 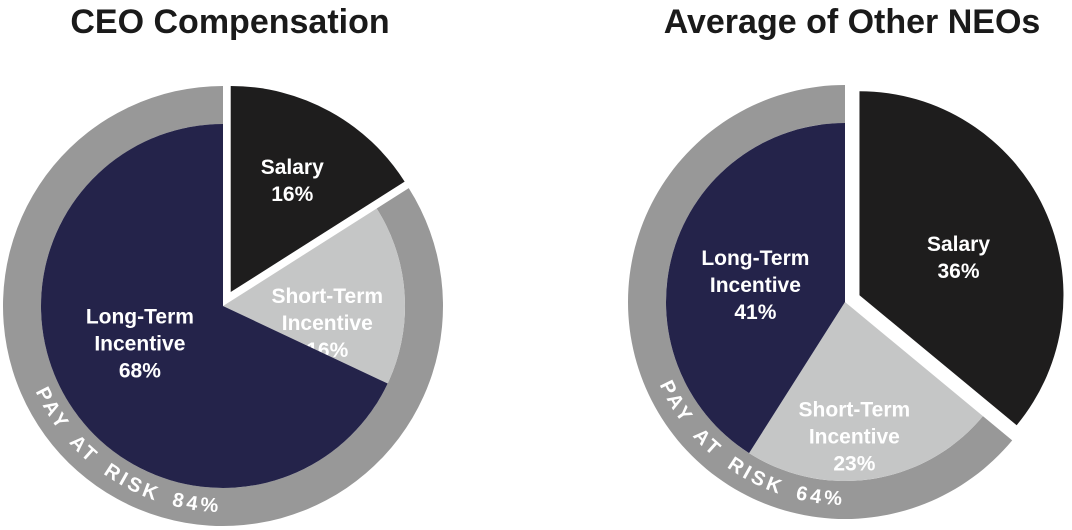 I want to click on slice-label-salary: Salary 16%, so click(x=292, y=181).